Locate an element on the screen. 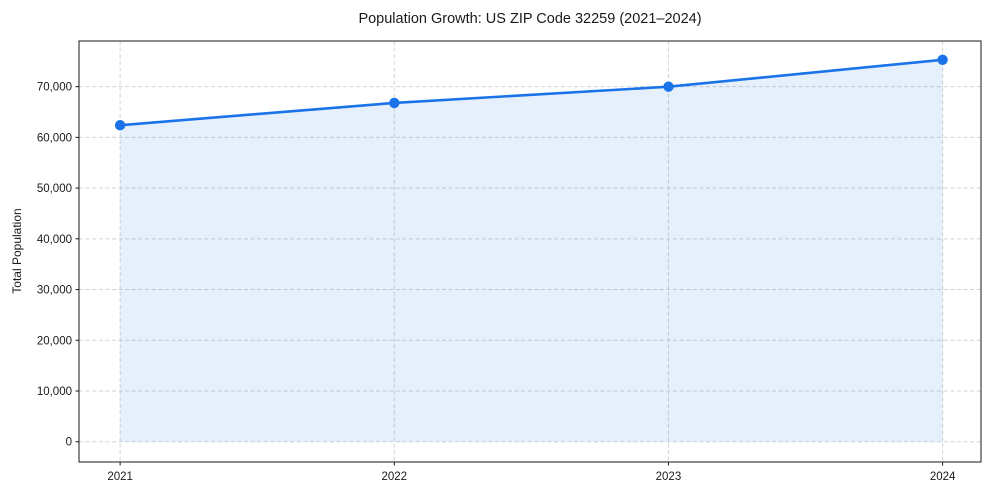 This screenshot has height=500, width=1000. y-tick-label: 50,000 is located at coordinates (54, 189).